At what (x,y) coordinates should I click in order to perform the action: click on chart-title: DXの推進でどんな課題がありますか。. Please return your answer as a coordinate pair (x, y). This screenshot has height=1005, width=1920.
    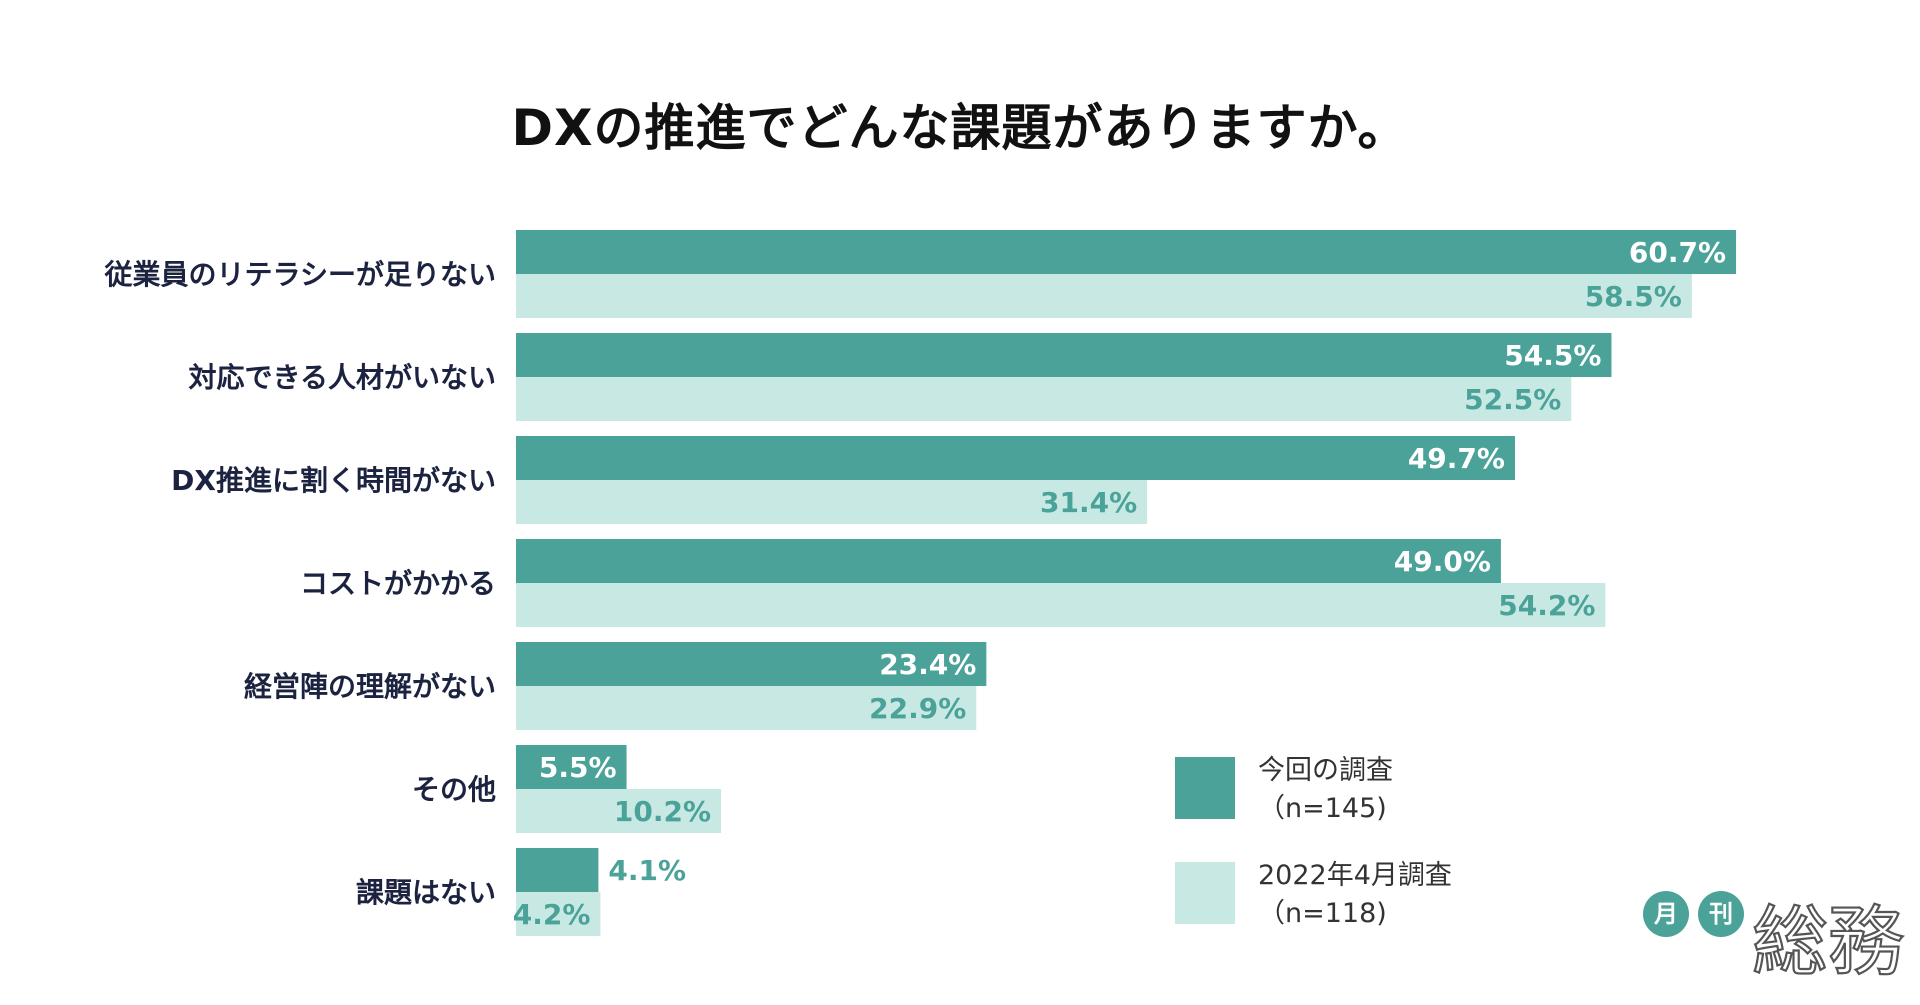
    Looking at the image, I should click on (960, 128).